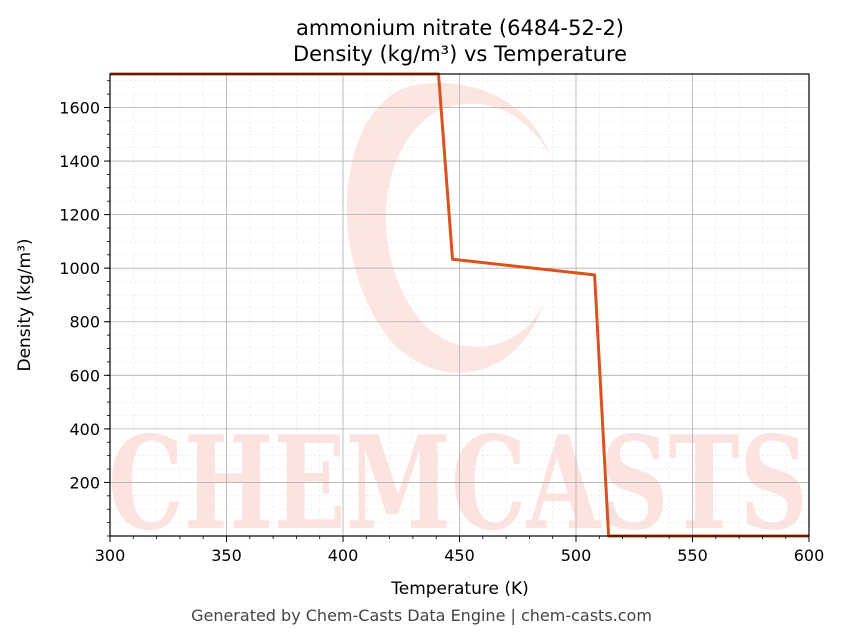 The width and height of the screenshot is (843, 644). I want to click on y-axis: 200 400 600 800 1000 1200 1400 1600, so click(84, 308).